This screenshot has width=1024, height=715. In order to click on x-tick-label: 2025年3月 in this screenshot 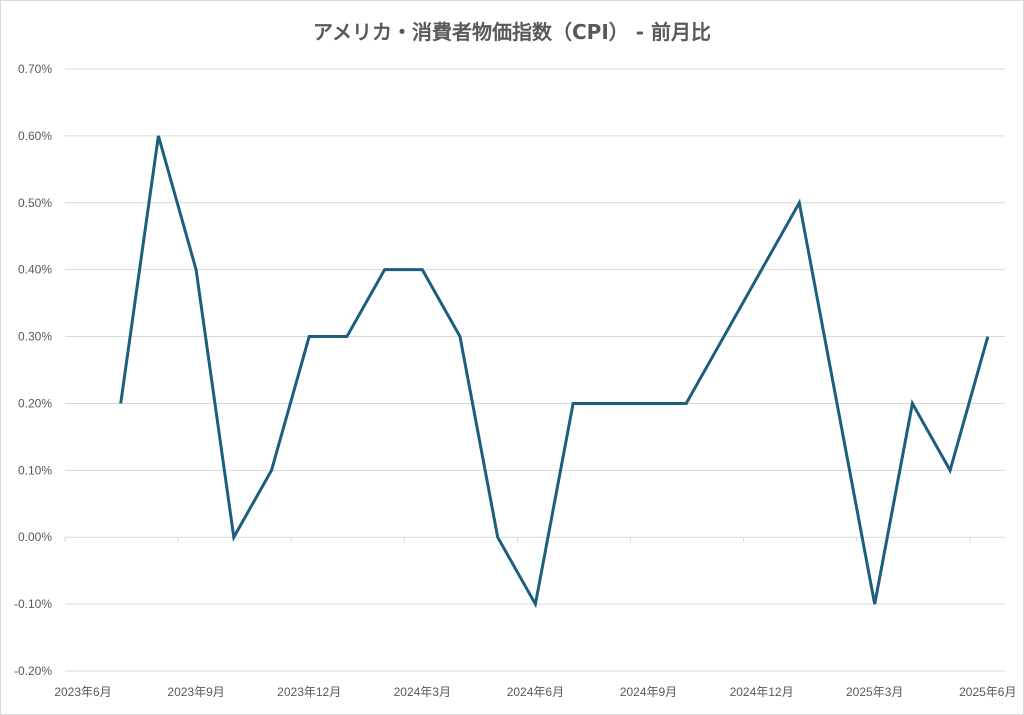, I will do `click(874, 692)`.